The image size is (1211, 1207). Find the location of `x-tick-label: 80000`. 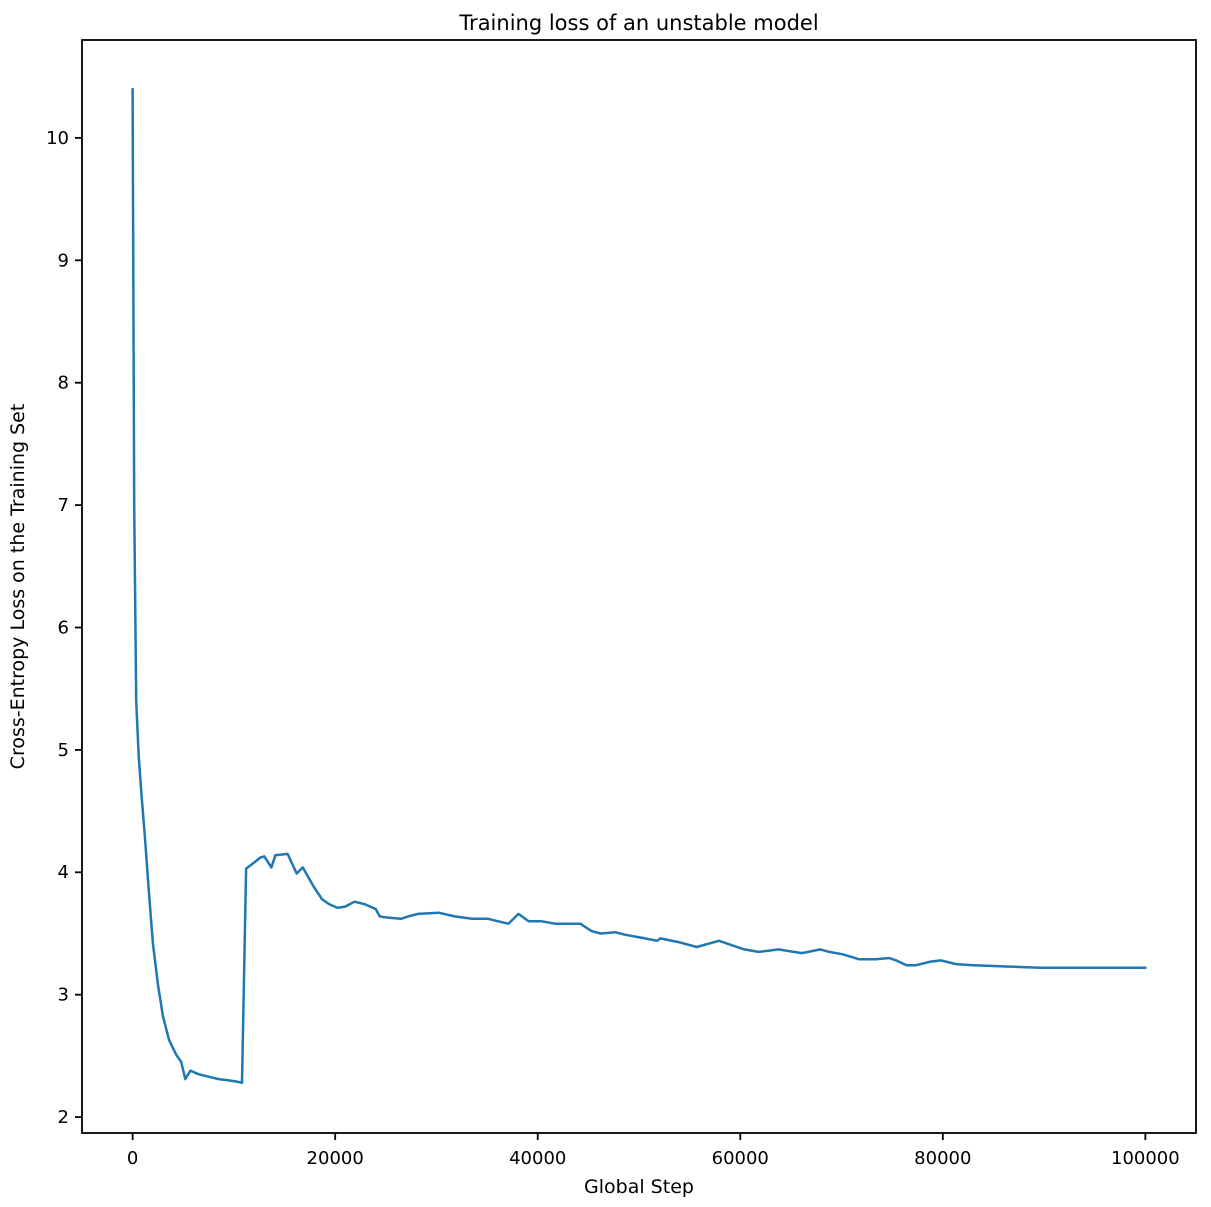

x-tick-label: 80000 is located at coordinates (942, 1158).